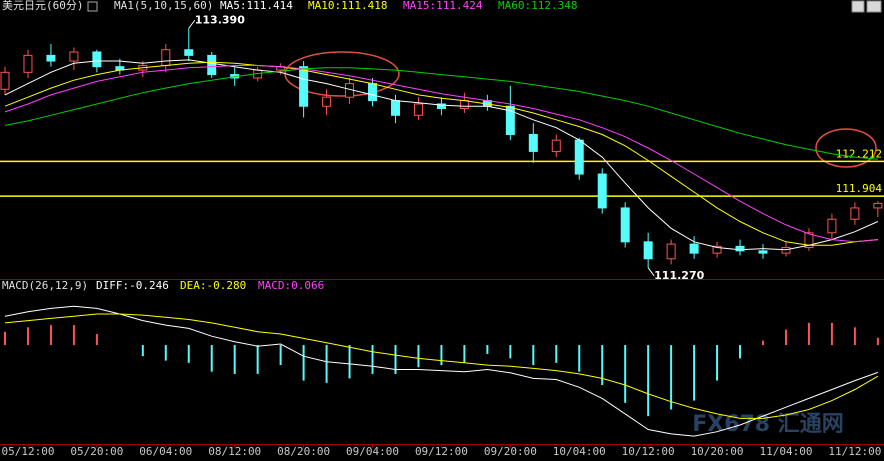 The width and height of the screenshot is (884, 461). What do you see at coordinates (45, 285) in the screenshot?
I see `panel-title: MACD(26,12,9)` at bounding box center [45, 285].